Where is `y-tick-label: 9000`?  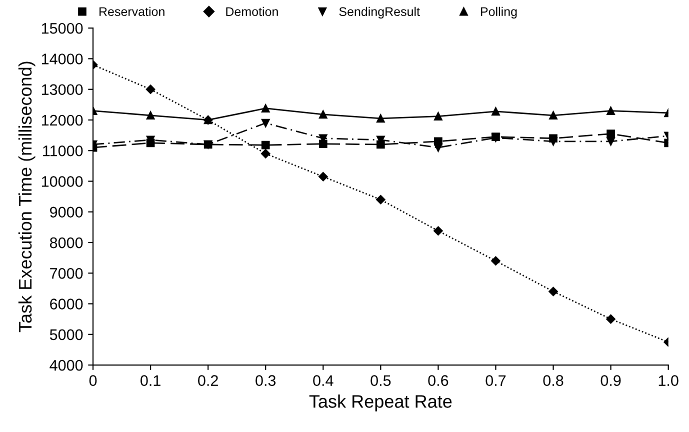 y-tick-label: 9000 is located at coordinates (66, 212).